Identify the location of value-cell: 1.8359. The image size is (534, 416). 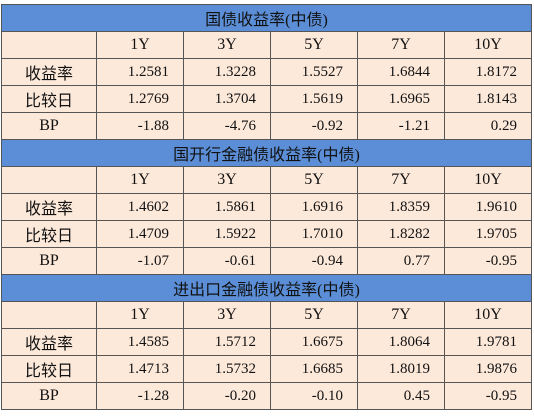
(401, 207).